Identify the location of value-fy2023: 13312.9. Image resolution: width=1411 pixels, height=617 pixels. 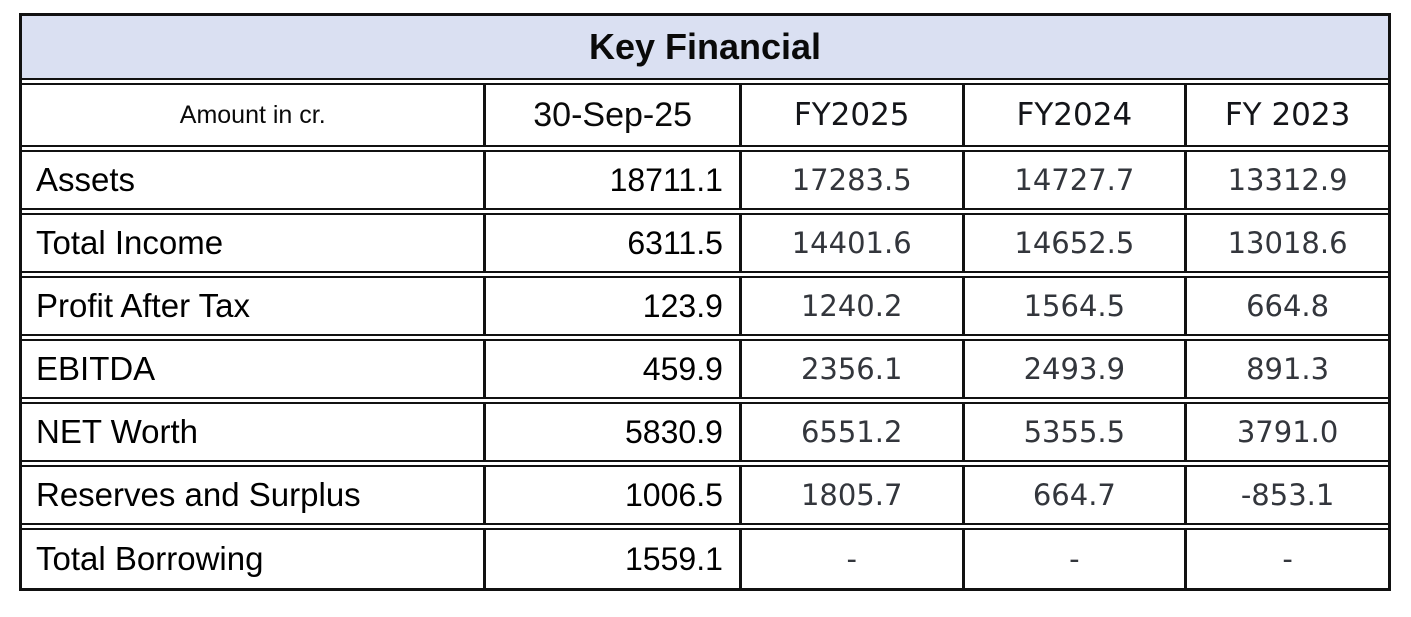
(1287, 180).